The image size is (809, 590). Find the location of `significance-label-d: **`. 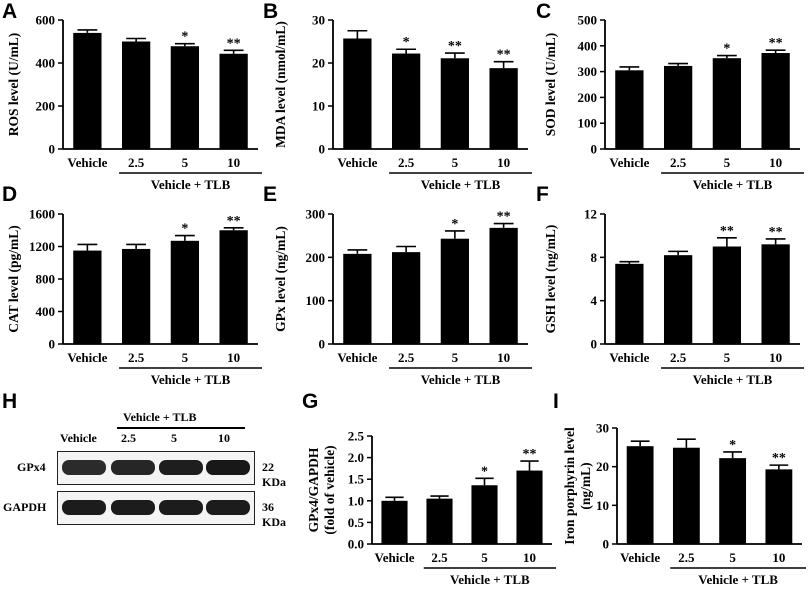

significance-label-d: ** is located at coordinates (234, 221).